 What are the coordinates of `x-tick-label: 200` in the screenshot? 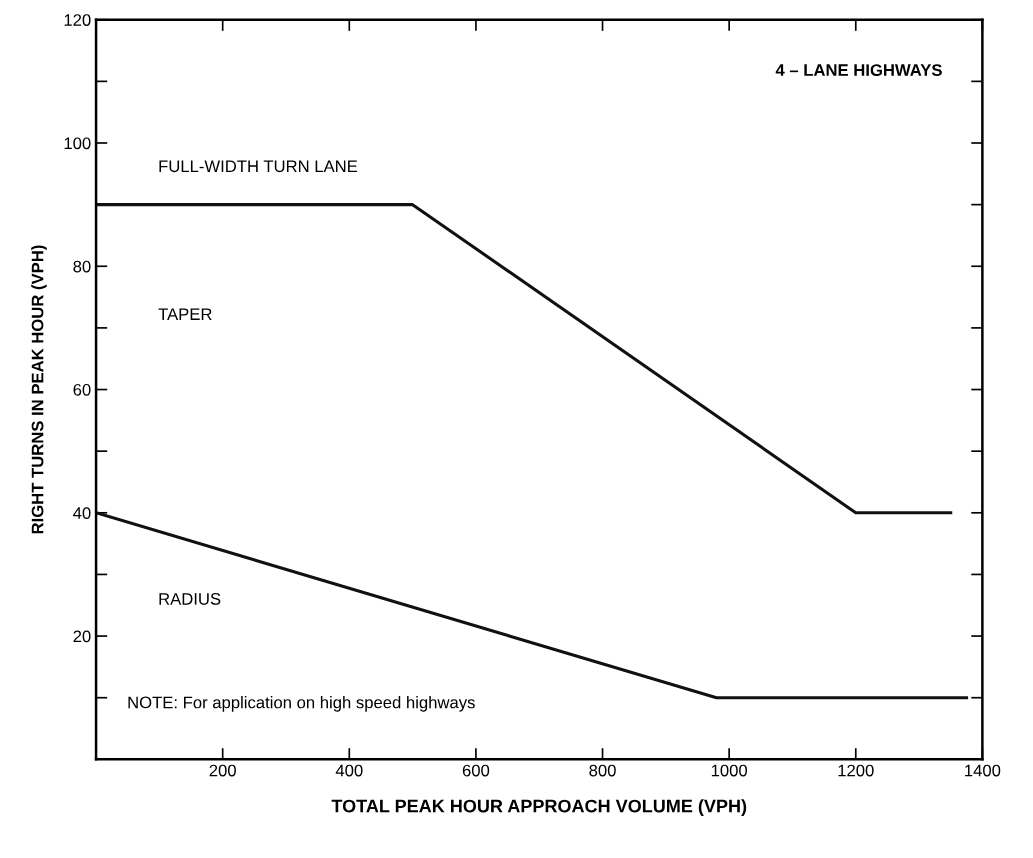 It's located at (222, 770).